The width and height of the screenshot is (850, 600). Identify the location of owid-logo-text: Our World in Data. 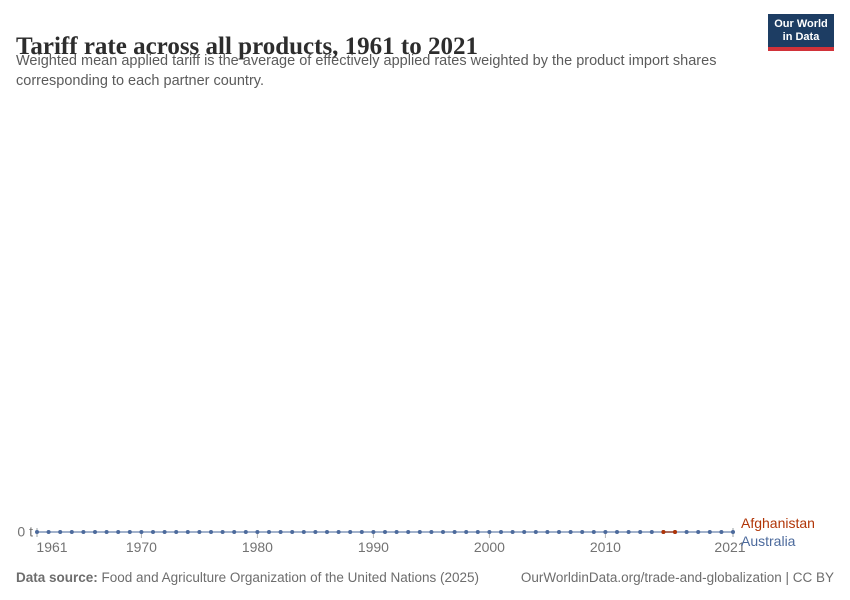
(801, 30).